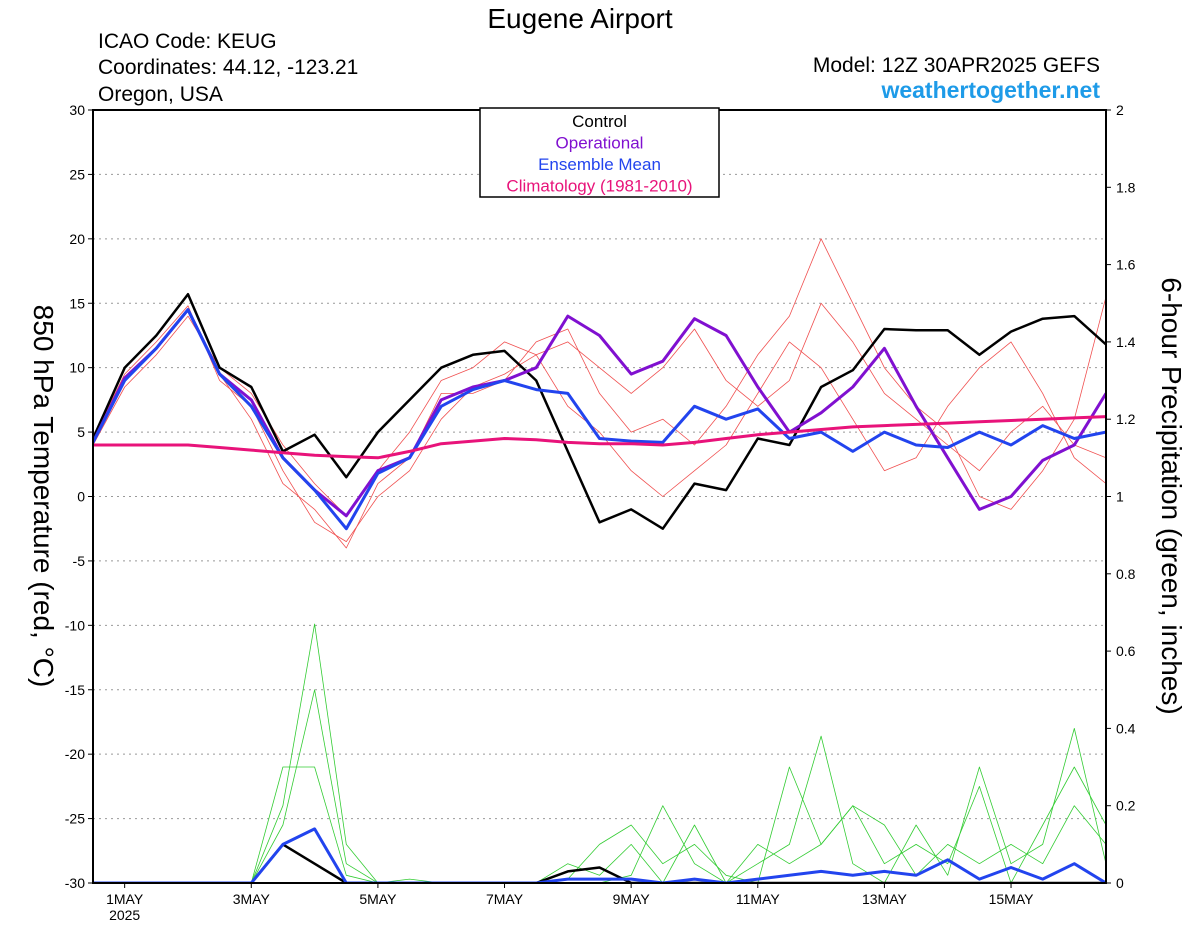 The width and height of the screenshot is (1200, 927). I want to click on legend-entry: Operational, so click(600, 143).